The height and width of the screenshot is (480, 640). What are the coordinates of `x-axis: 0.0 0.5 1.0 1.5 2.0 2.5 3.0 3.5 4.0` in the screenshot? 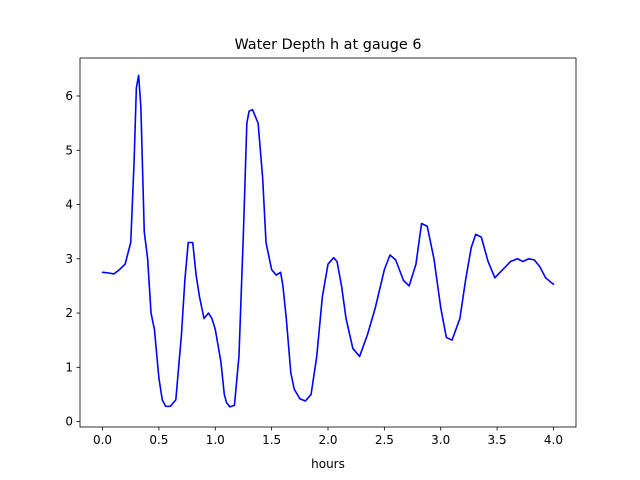 It's located at (328, 437).